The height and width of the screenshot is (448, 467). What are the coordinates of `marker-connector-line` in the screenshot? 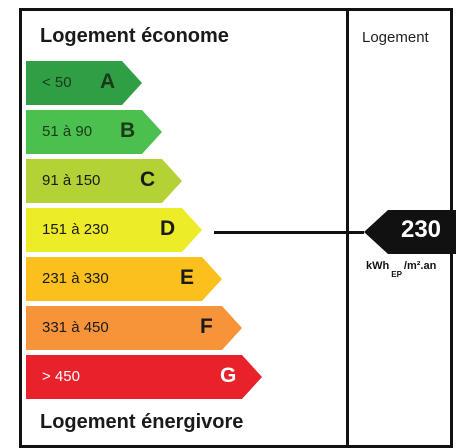 It's located at (289, 232).